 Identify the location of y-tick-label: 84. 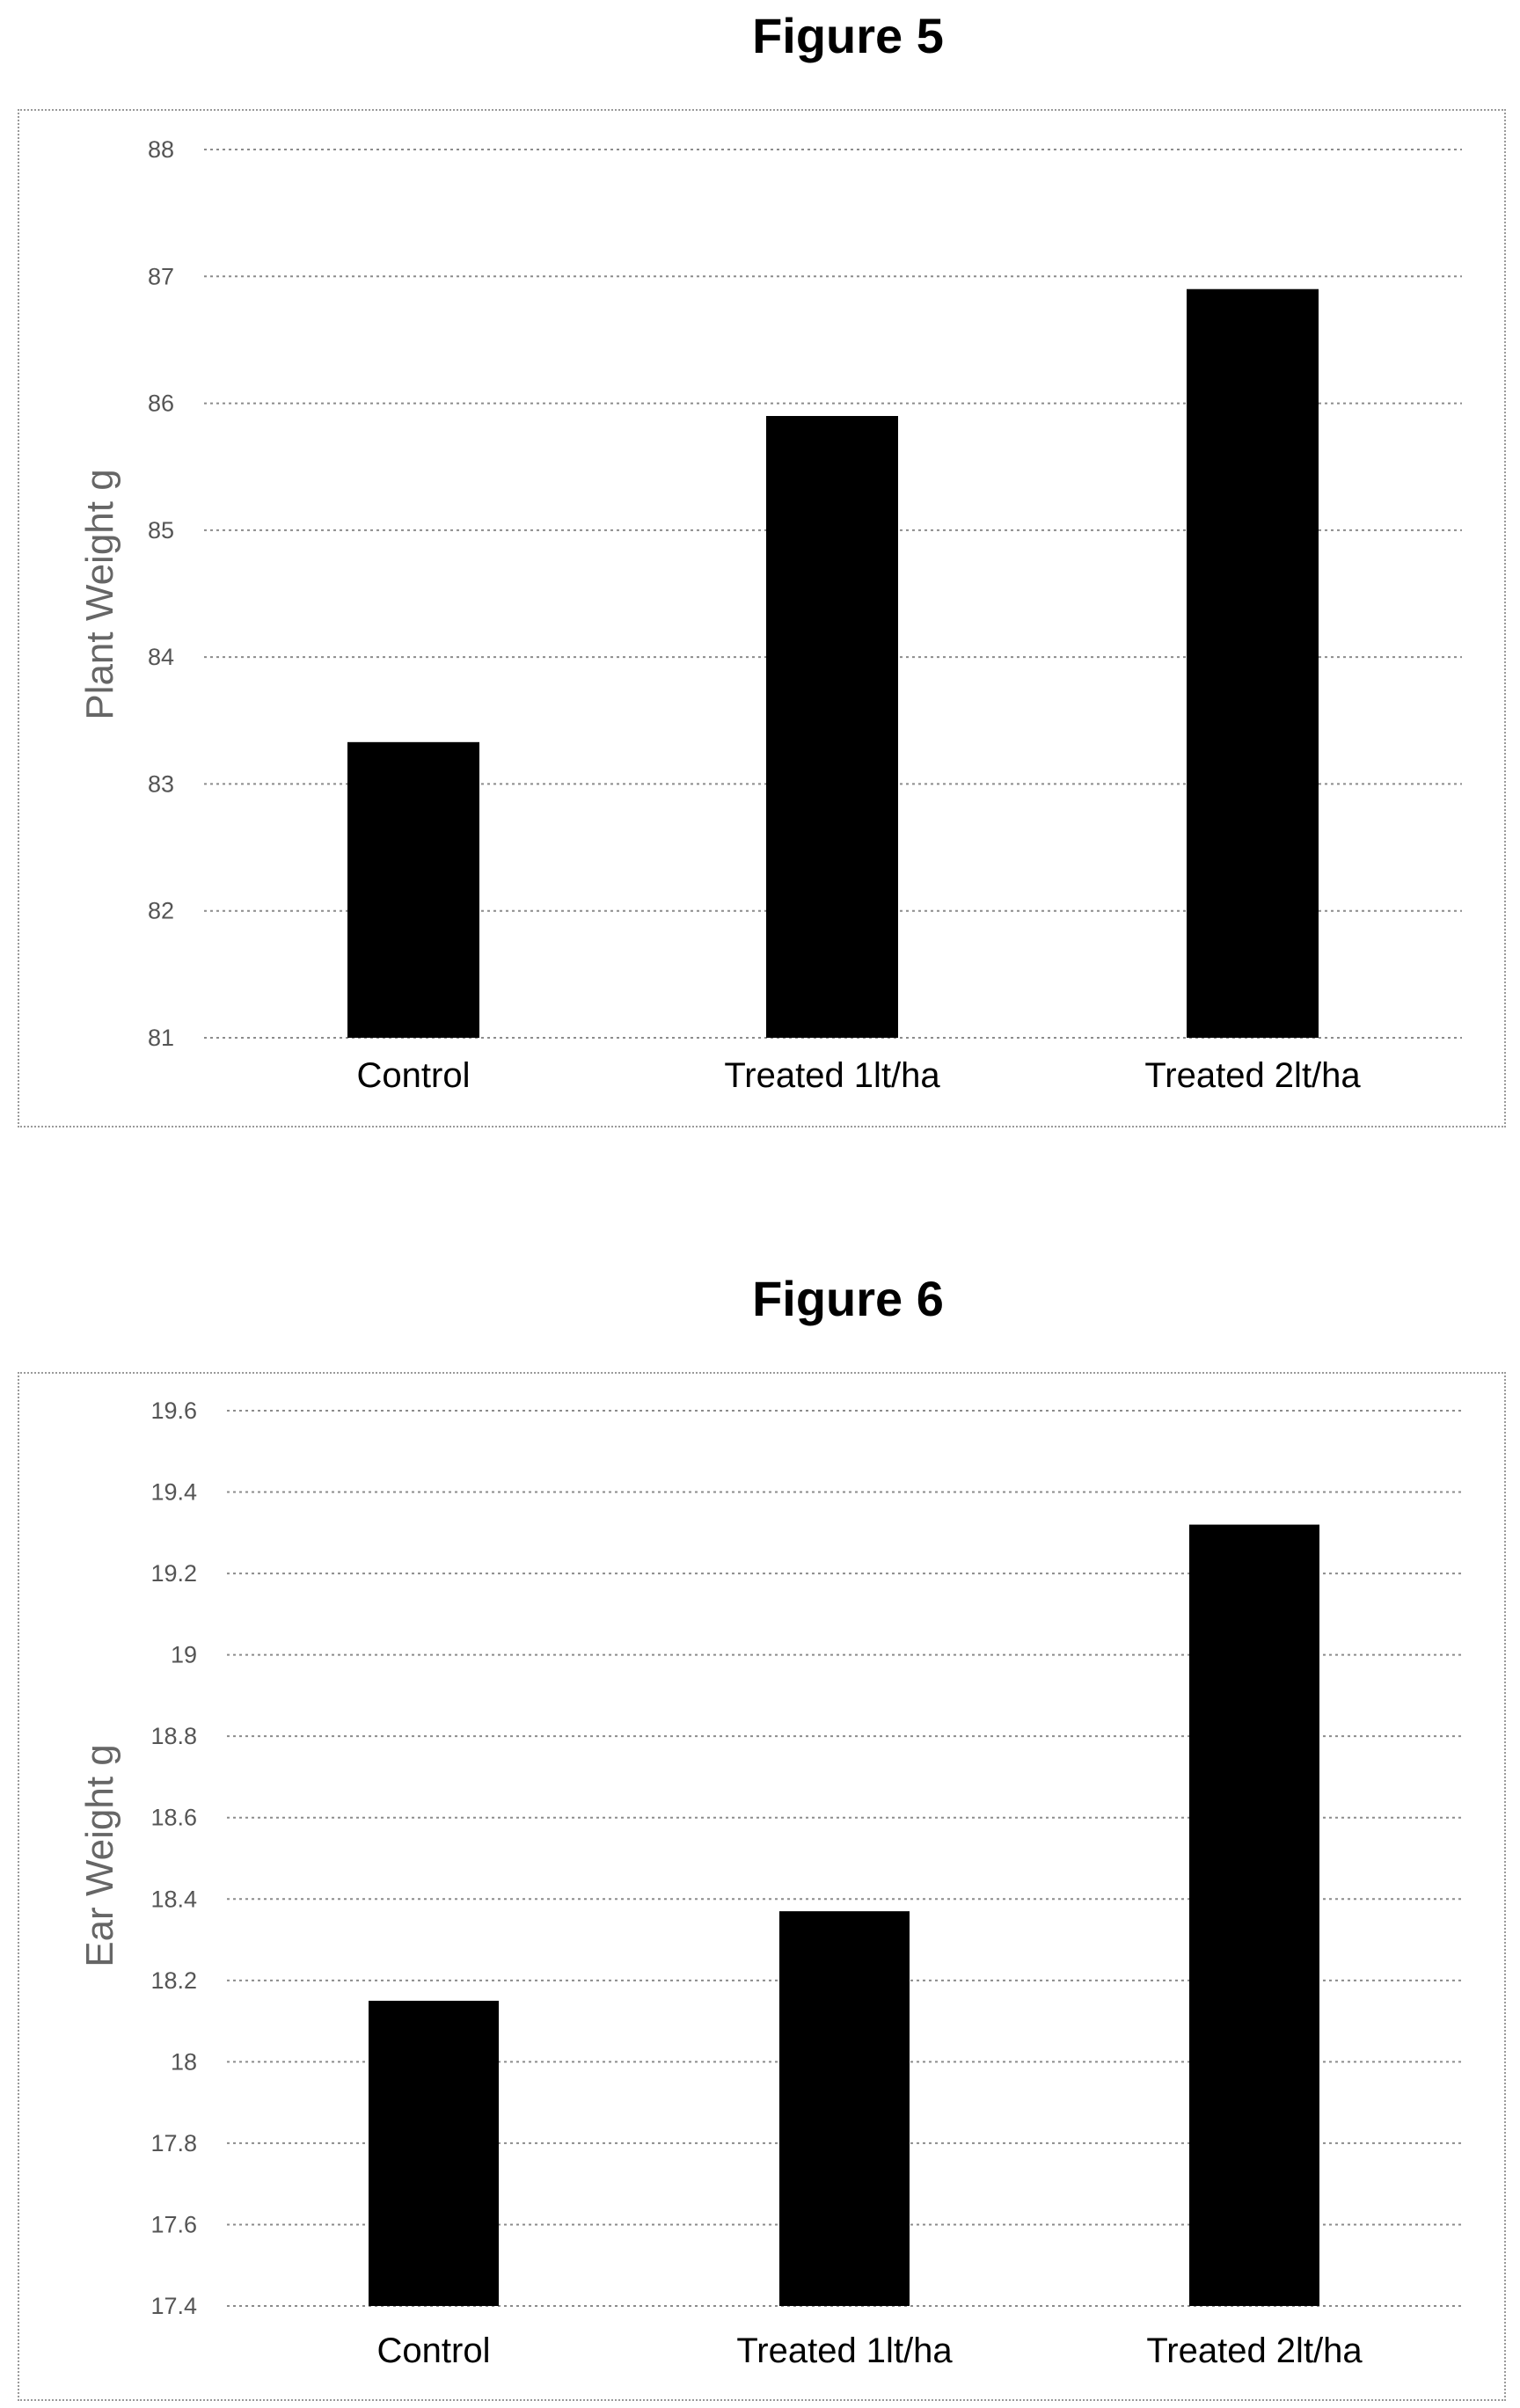
(161, 657).